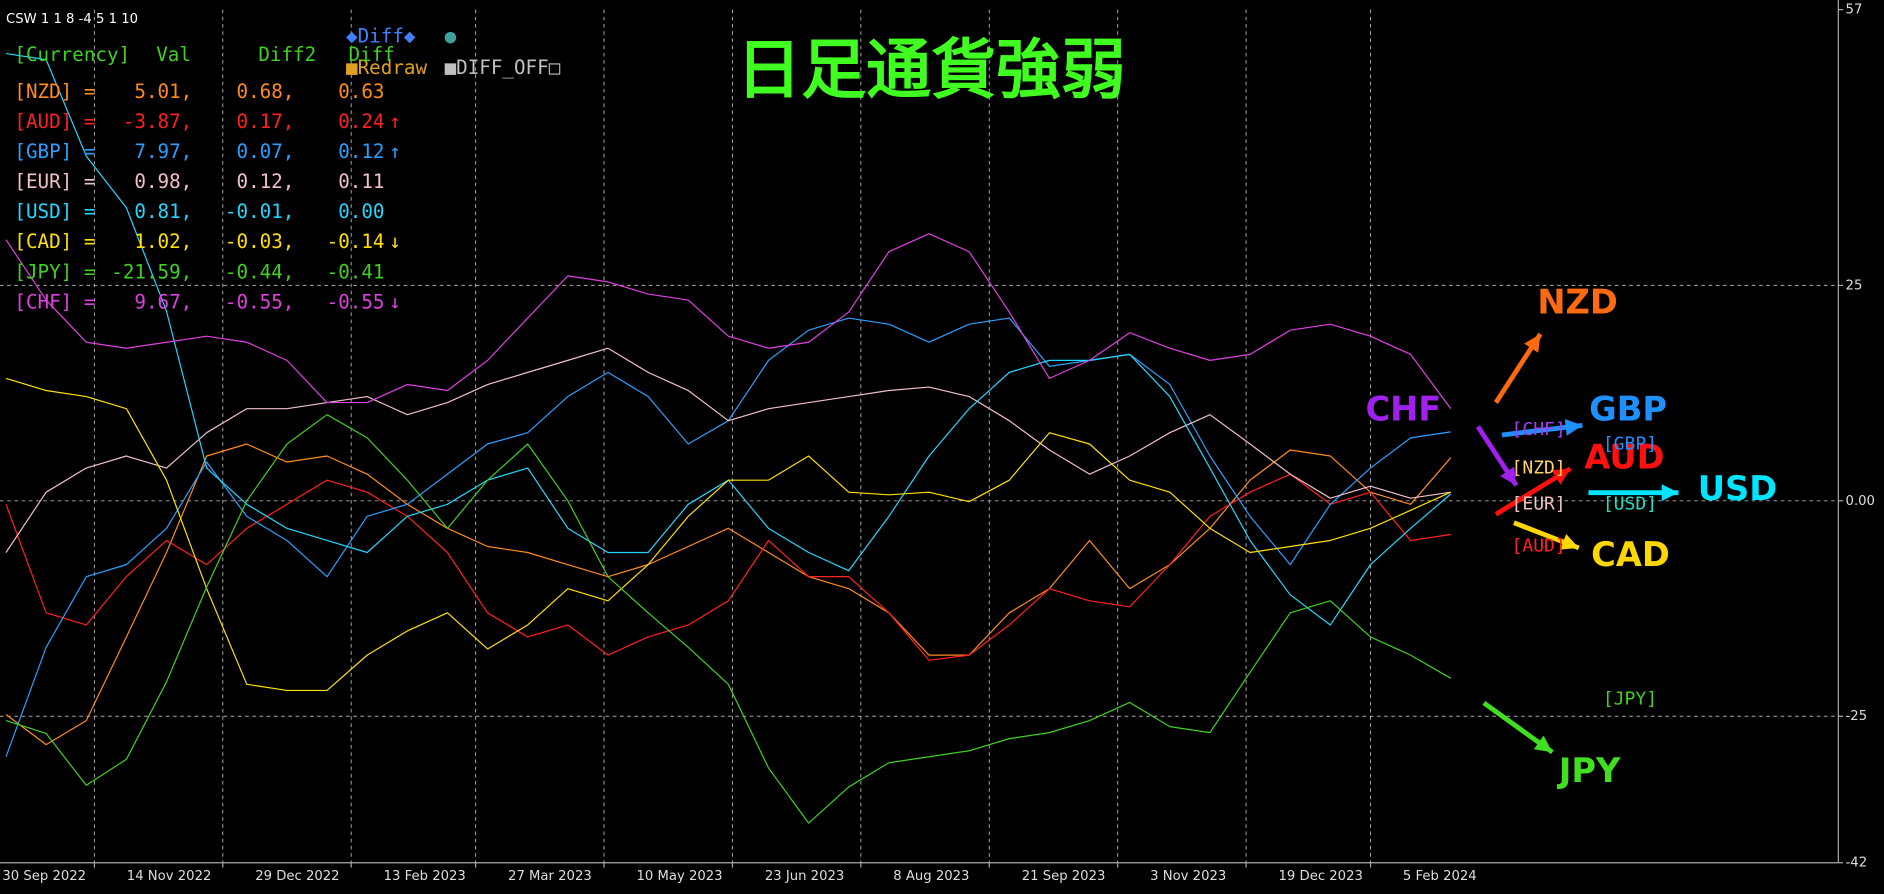 This screenshot has height=894, width=1884. What do you see at coordinates (371, 54) in the screenshot?
I see `table-header: Diff` at bounding box center [371, 54].